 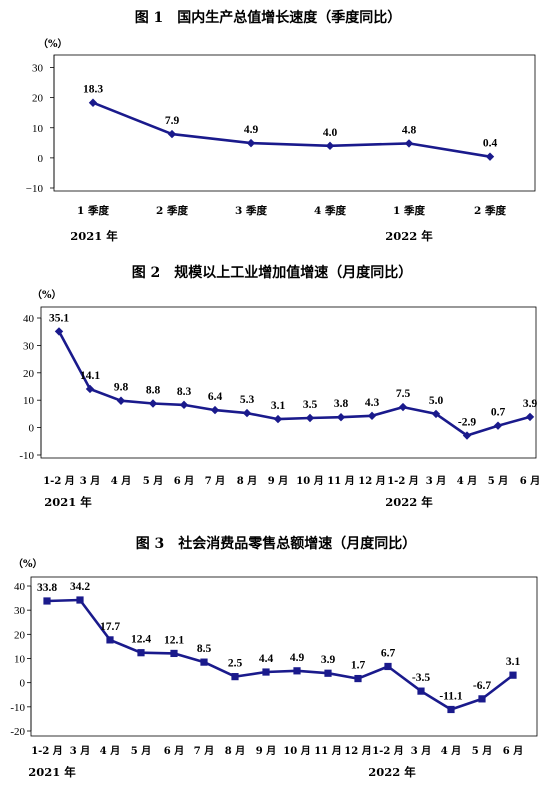 What do you see at coordinates (409, 130) in the screenshot?
I see `data-label: 4.8` at bounding box center [409, 130].